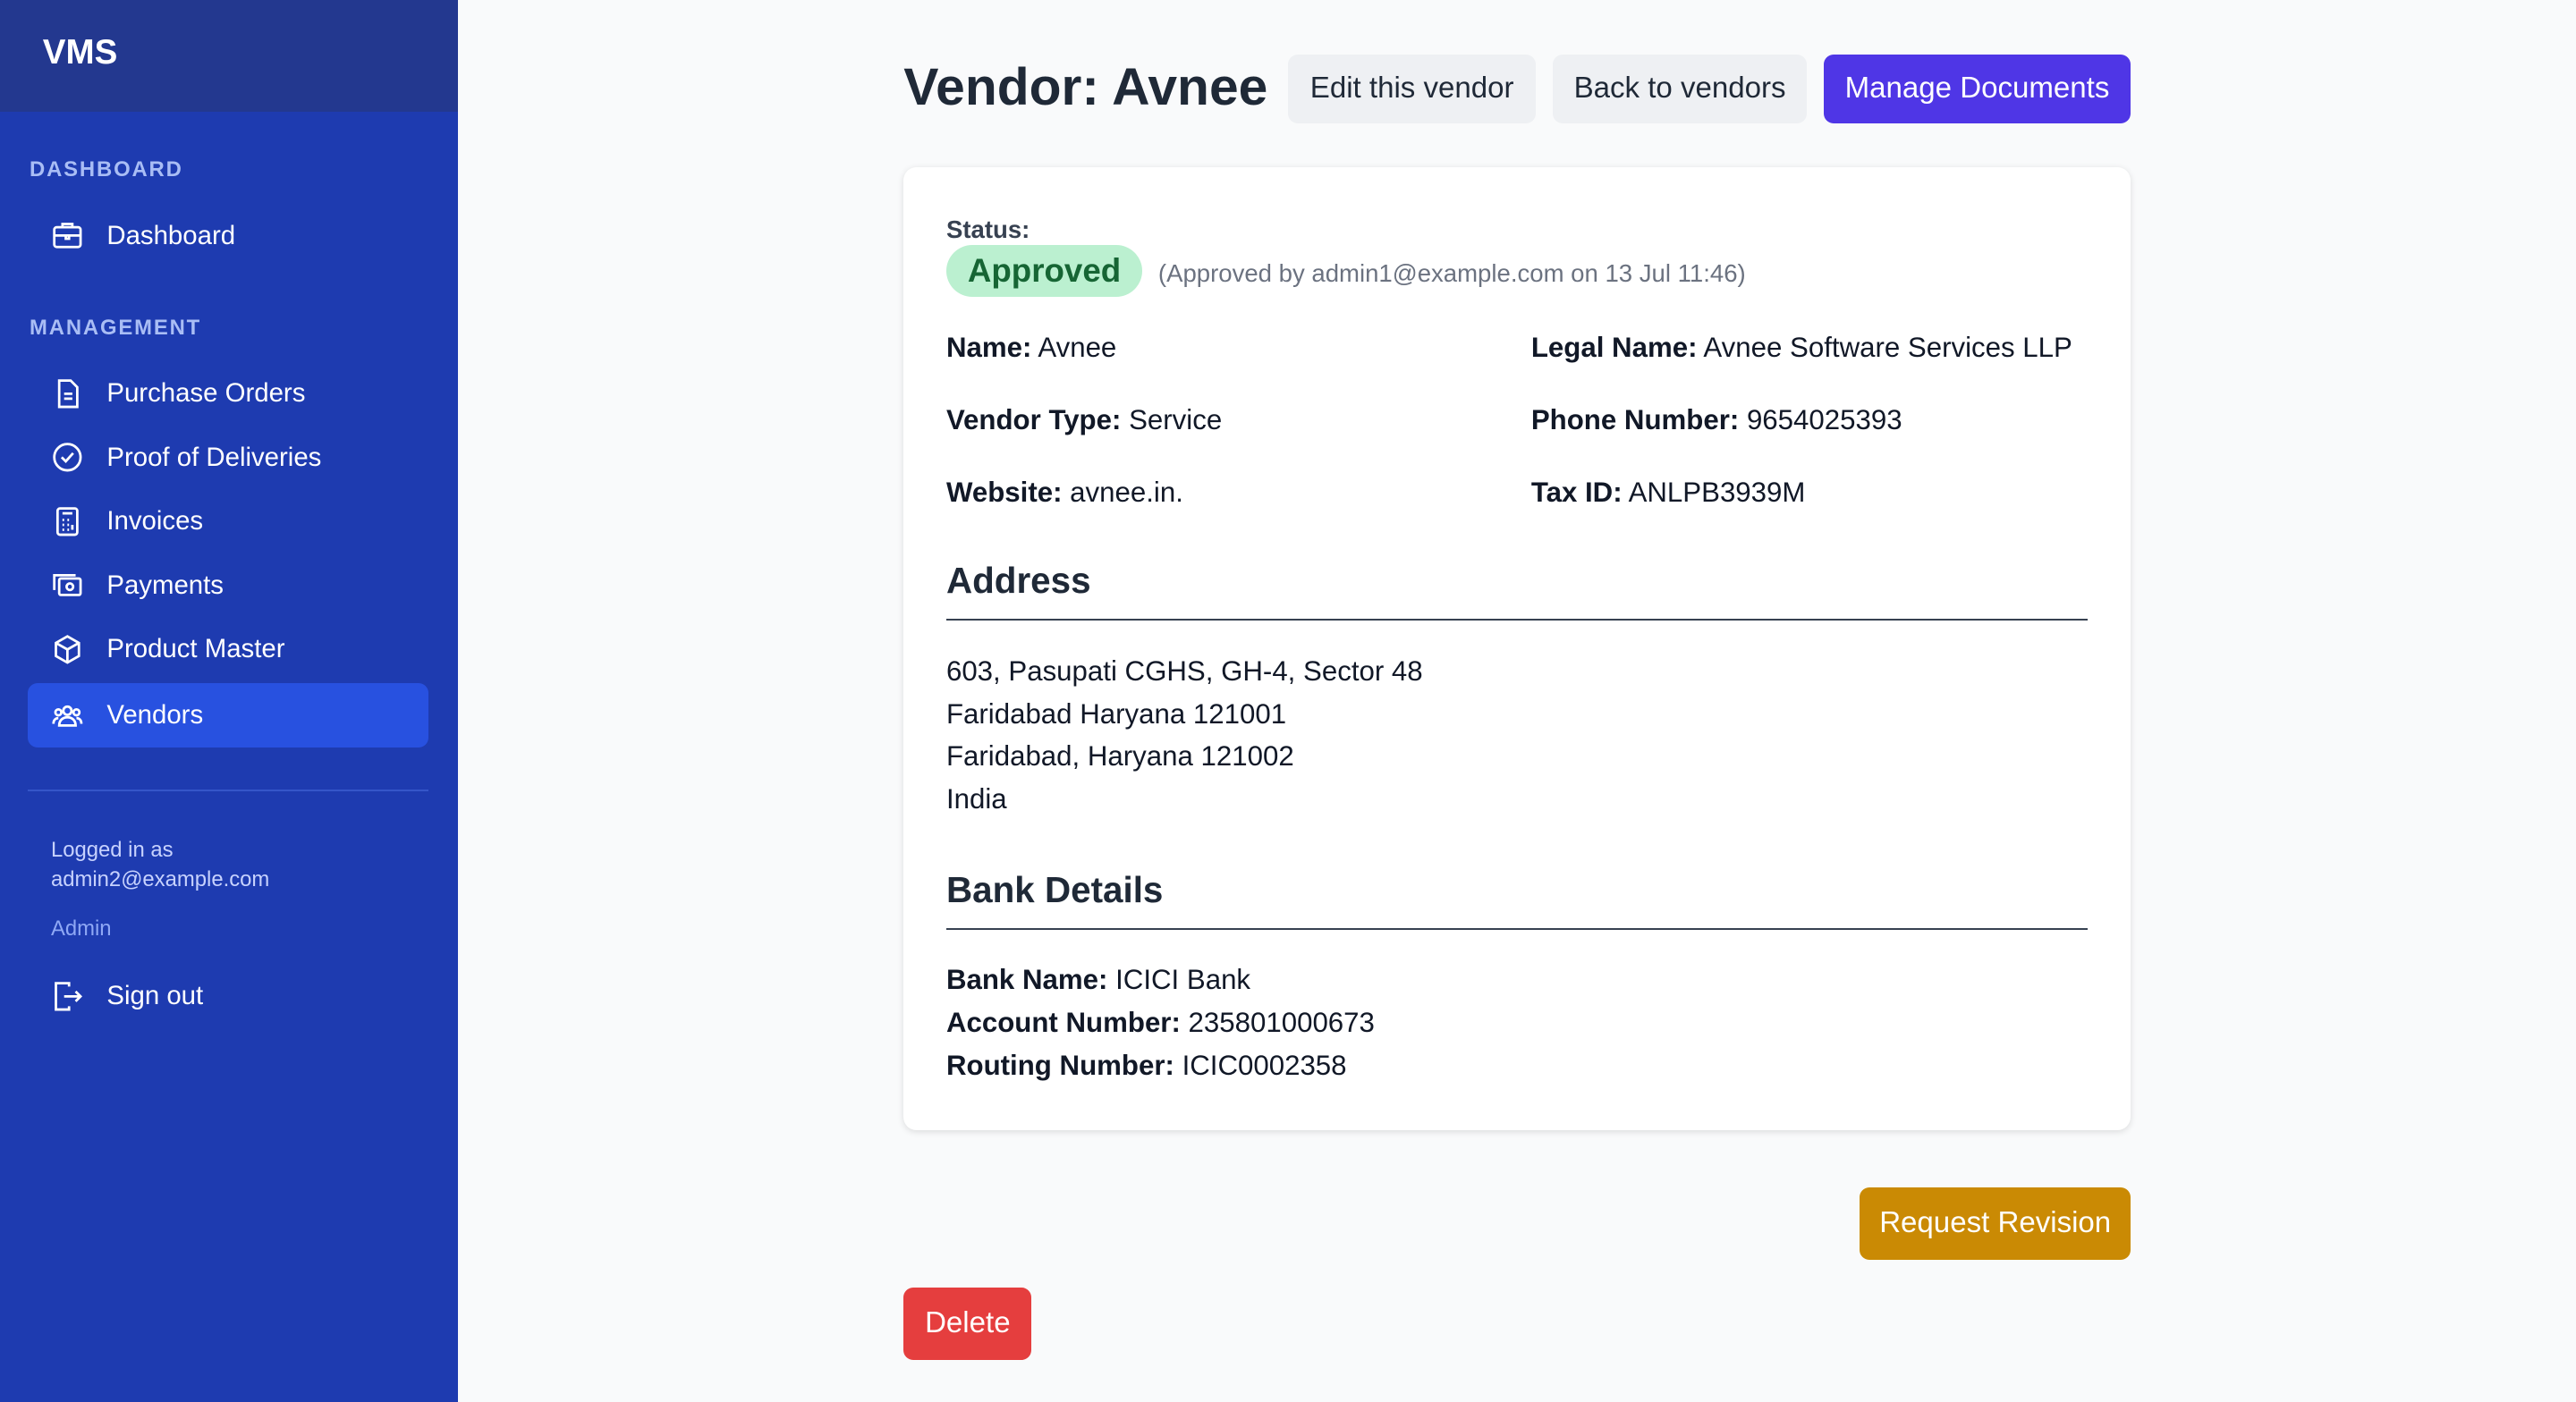 This screenshot has height=1402, width=2576. What do you see at coordinates (228, 585) in the screenshot?
I see `nav-item: Payments` at bounding box center [228, 585].